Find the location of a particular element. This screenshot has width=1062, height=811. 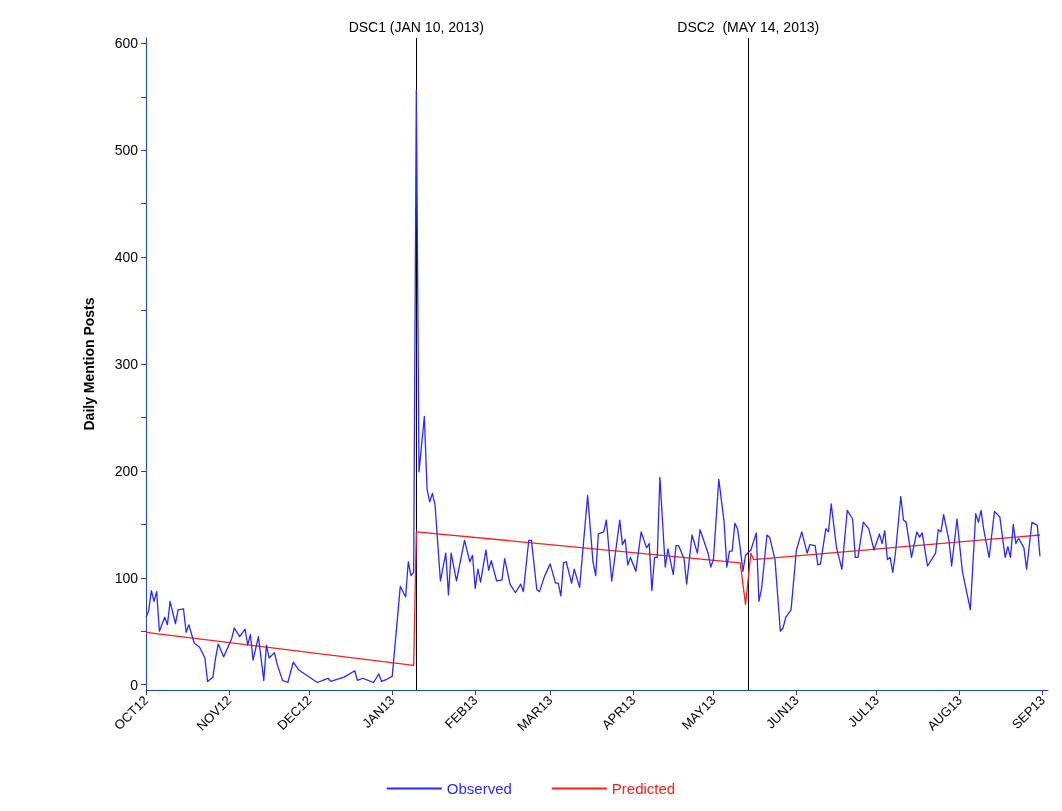

legend-label: Predicted is located at coordinates (643, 788).